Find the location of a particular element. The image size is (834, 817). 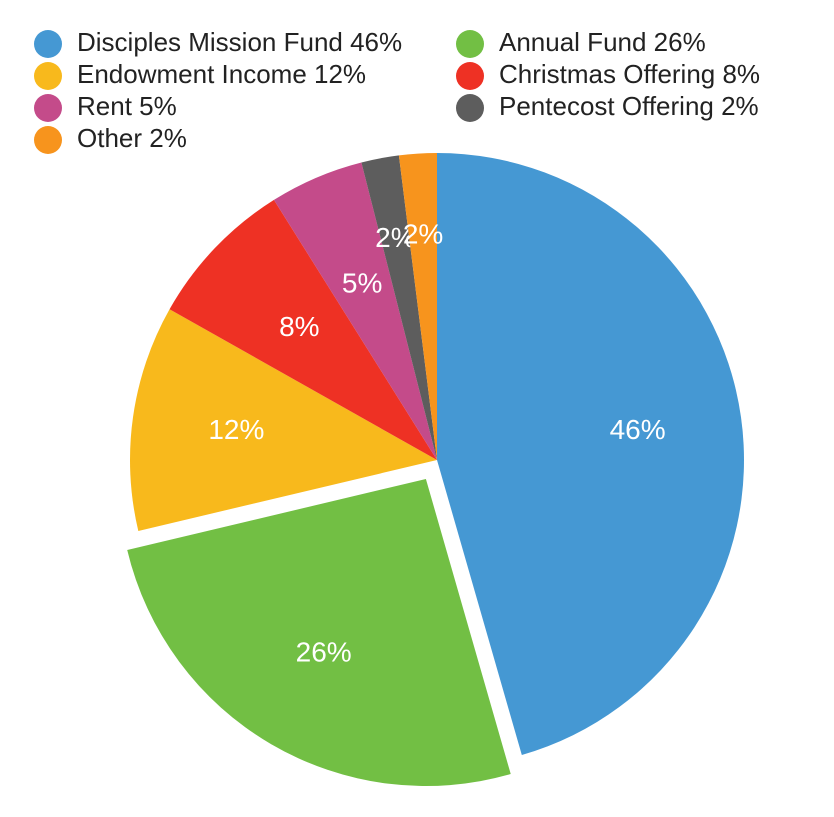

slice-label: 12% is located at coordinates (236, 429).